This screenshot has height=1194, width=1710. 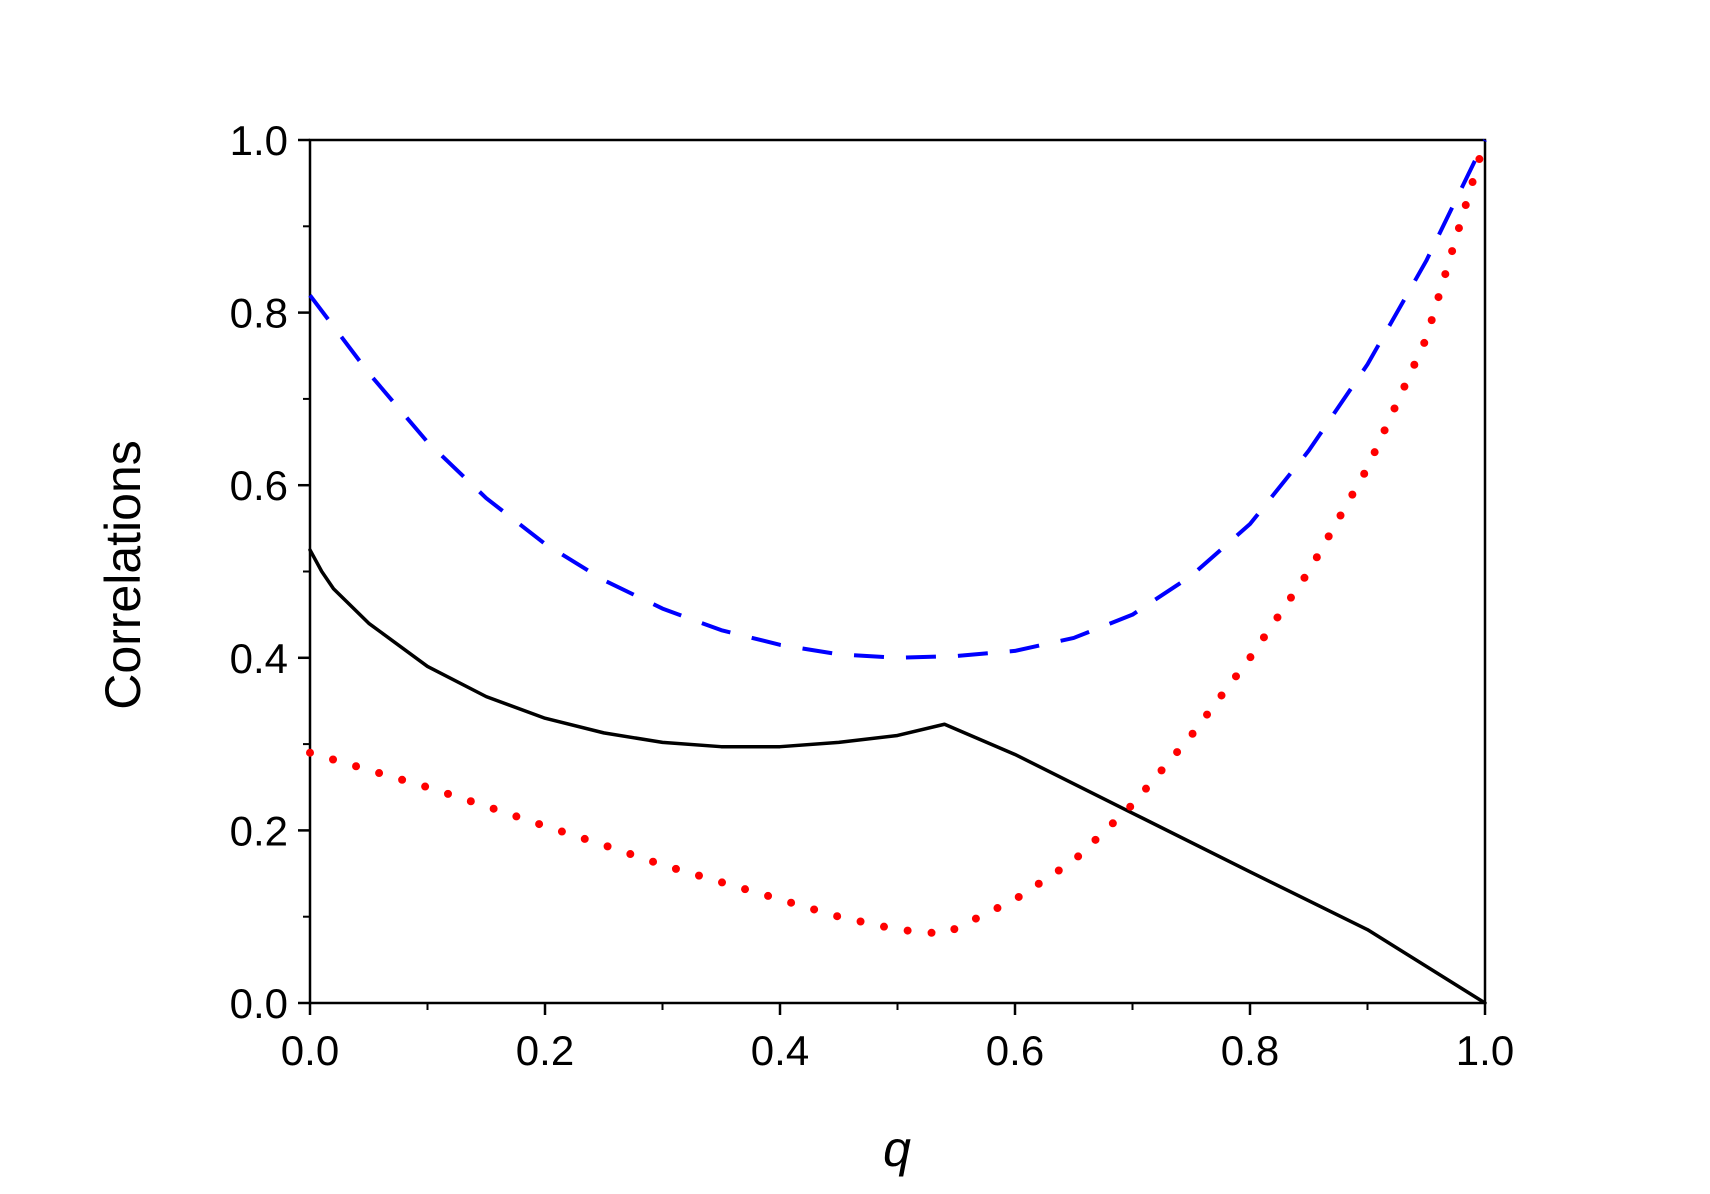 I want to click on y-tick-label: 1.0, so click(x=259, y=140).